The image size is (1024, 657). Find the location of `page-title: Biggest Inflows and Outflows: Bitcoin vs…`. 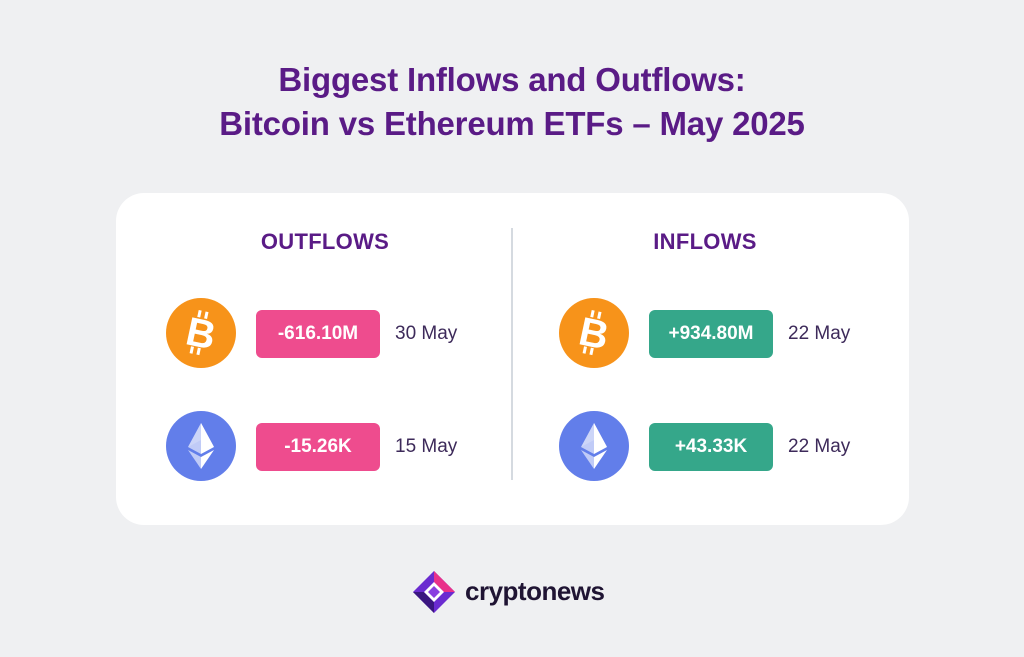

page-title: Biggest Inflows and Outflows: Bitcoin vs… is located at coordinates (512, 102).